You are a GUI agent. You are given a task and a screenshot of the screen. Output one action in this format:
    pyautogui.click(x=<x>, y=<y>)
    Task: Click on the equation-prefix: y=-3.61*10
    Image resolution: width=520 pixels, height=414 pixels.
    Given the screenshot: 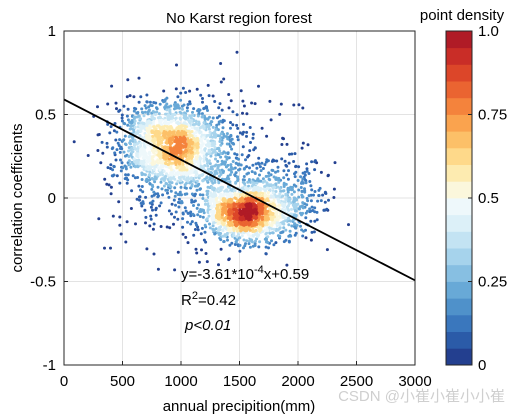 What is the action you would take?
    pyautogui.click(x=217, y=274)
    